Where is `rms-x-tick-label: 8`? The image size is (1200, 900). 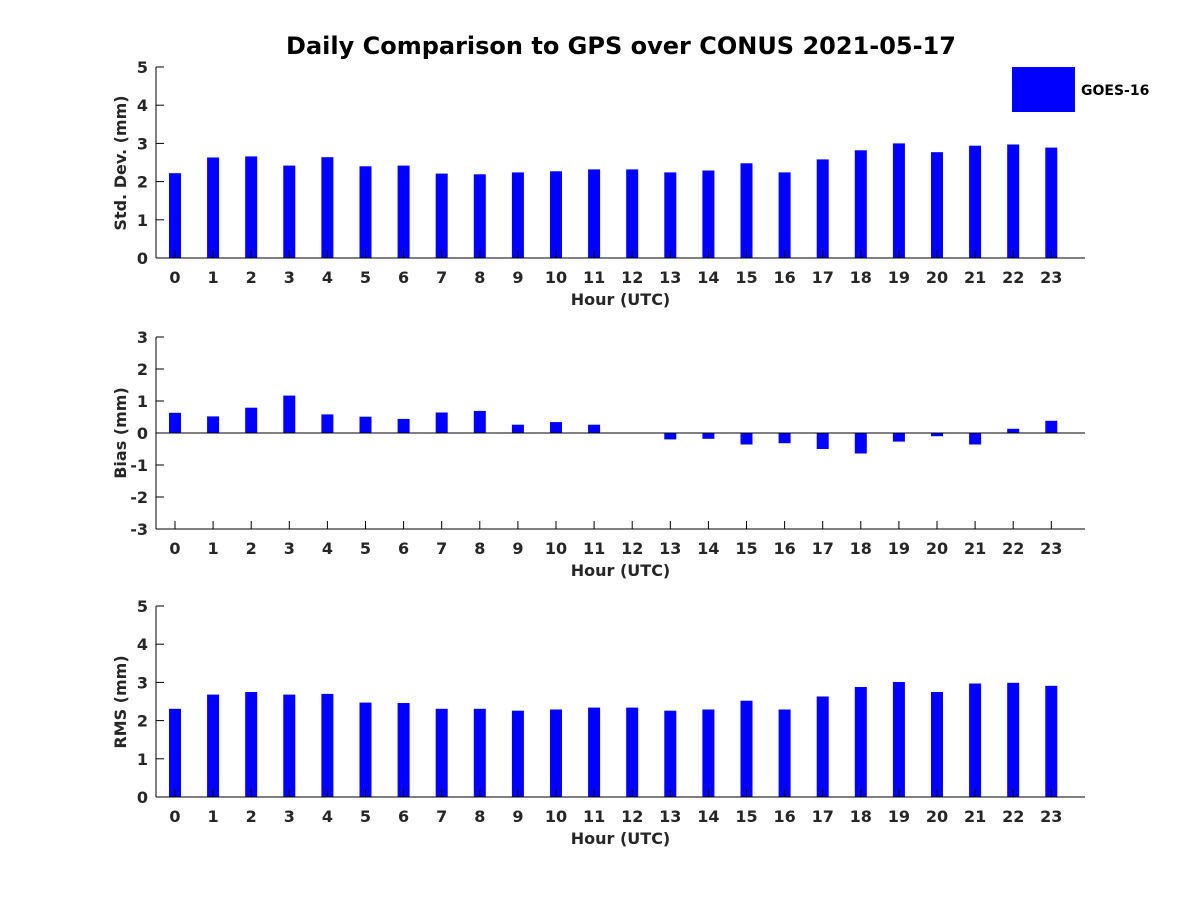
rms-x-tick-label: 8 is located at coordinates (479, 816).